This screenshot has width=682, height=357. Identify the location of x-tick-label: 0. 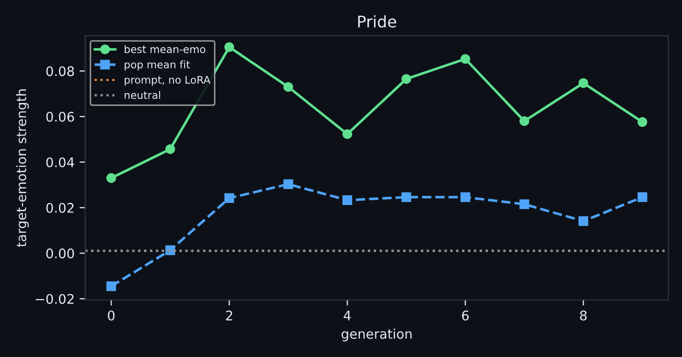
(111, 315).